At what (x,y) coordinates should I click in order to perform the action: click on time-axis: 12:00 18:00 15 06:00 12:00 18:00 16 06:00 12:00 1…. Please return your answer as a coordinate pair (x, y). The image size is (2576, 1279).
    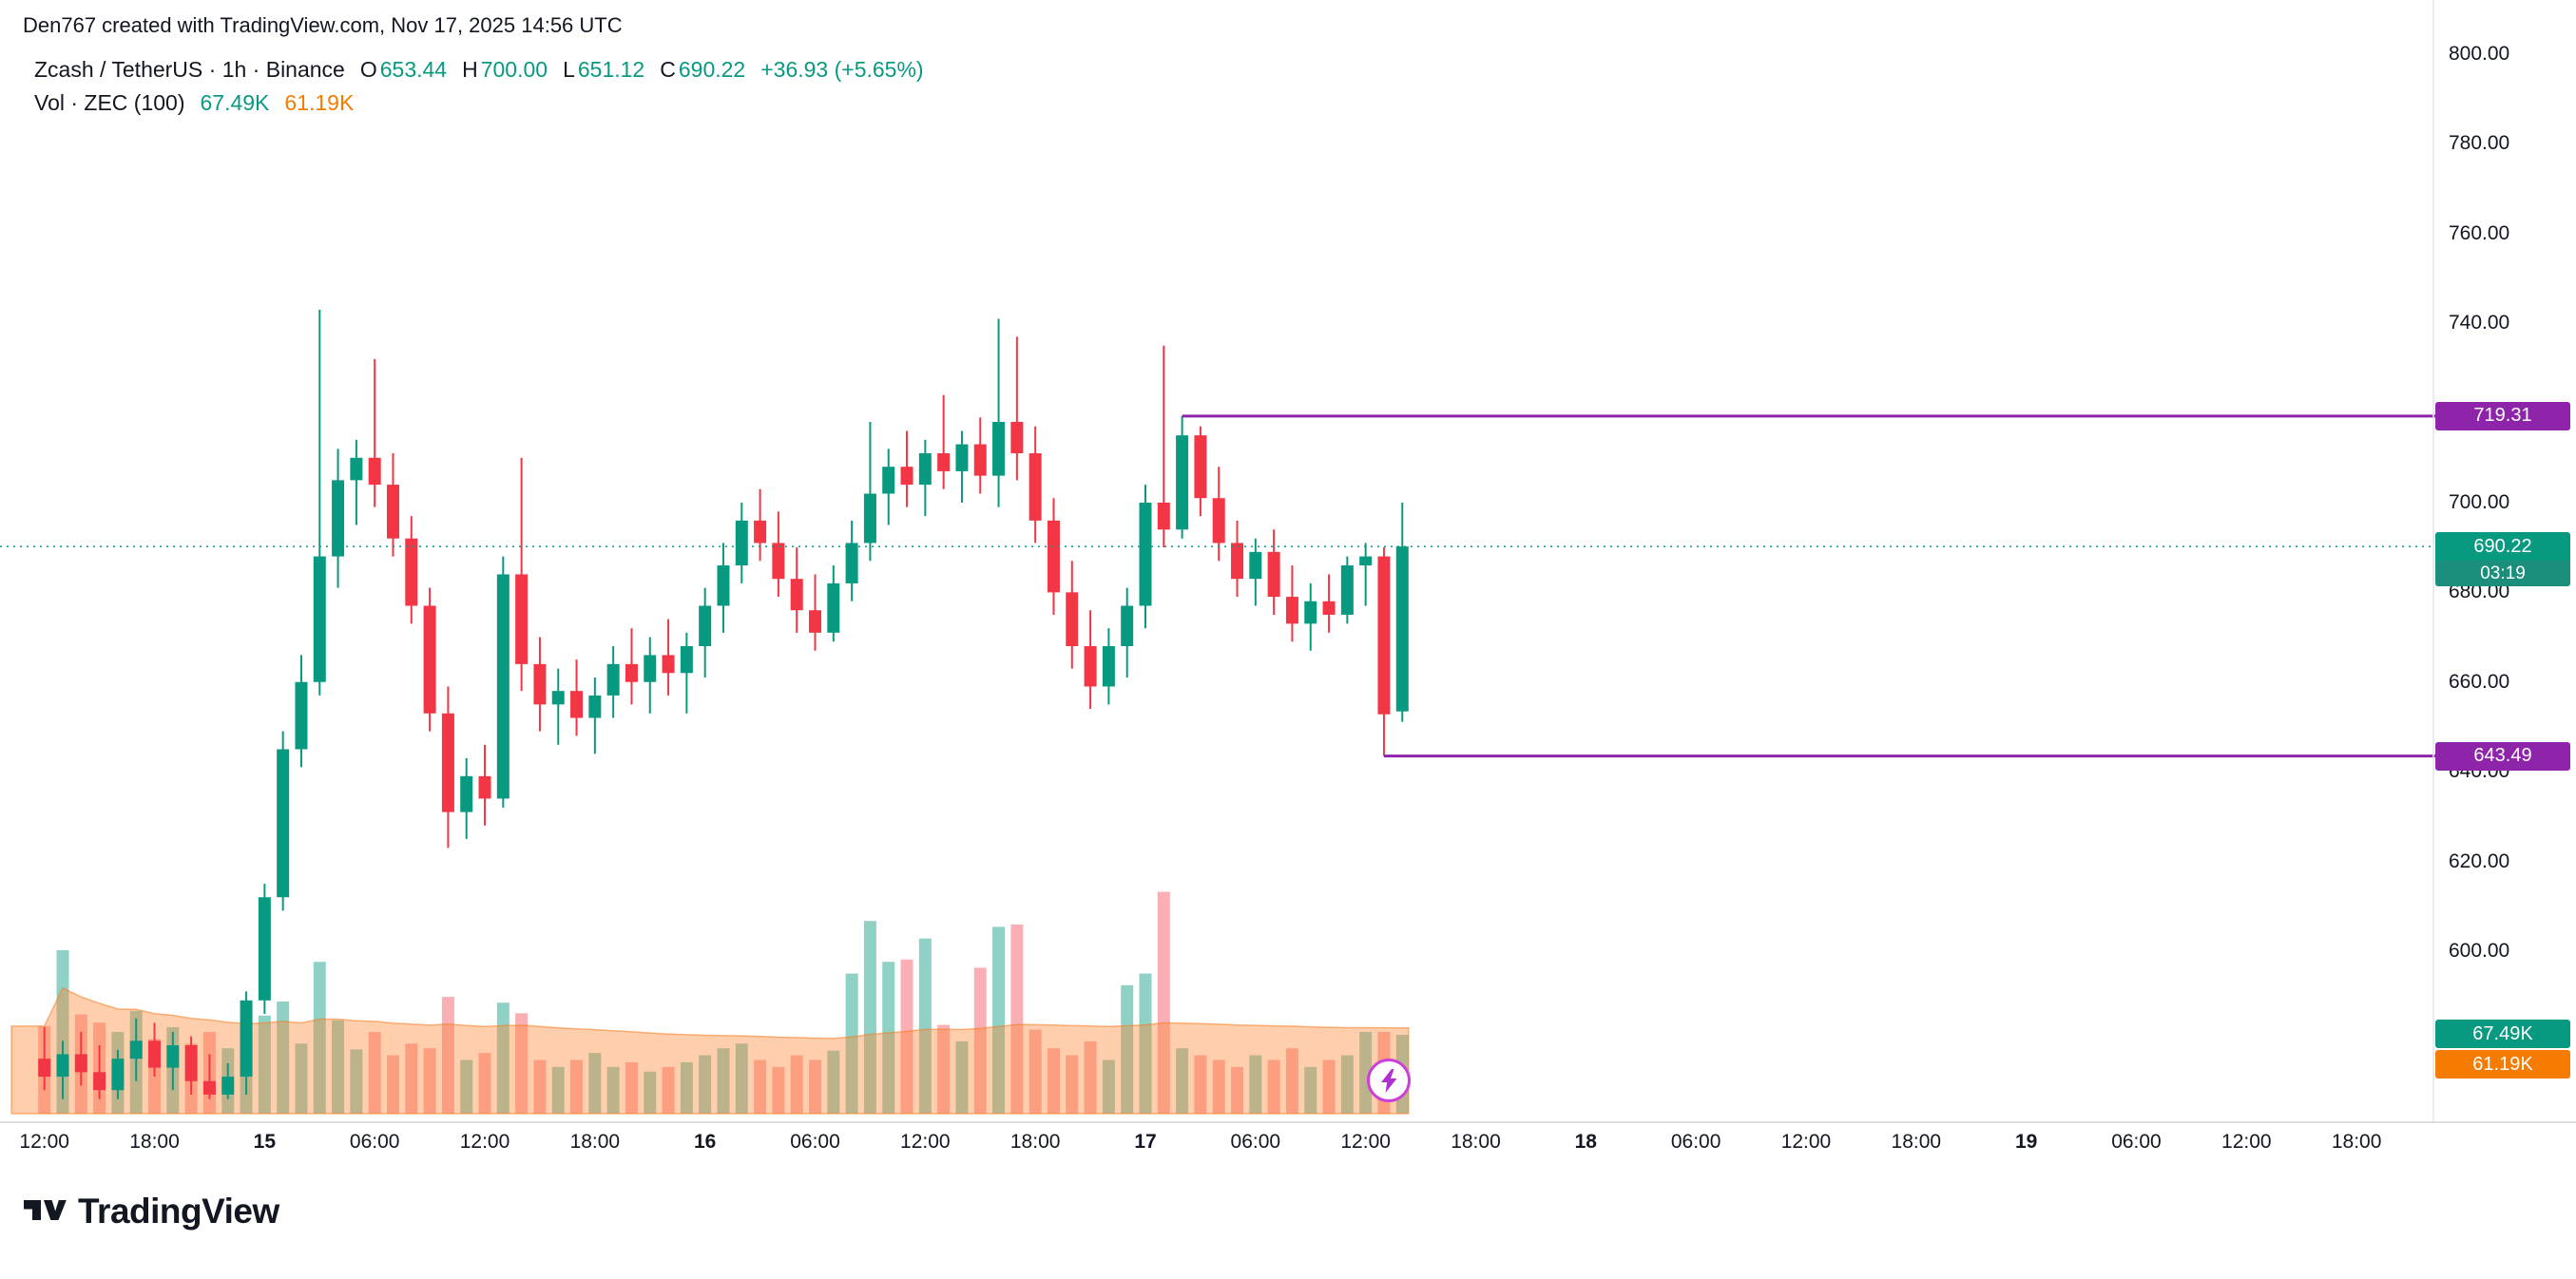
    Looking at the image, I should click on (1288, 1150).